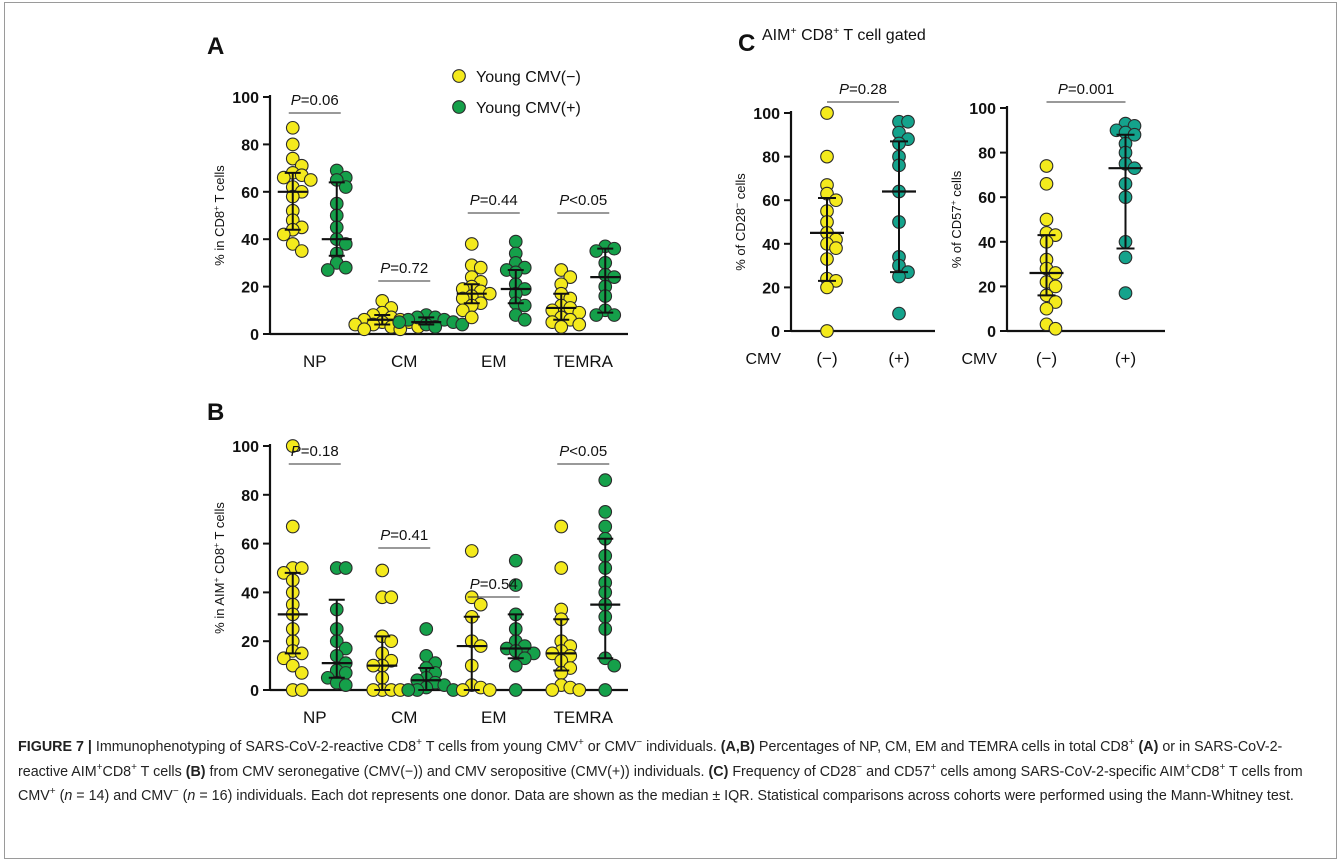 This screenshot has height=862, width=1341. Describe the element at coordinates (763, 359) in the screenshot. I see `x-prefix-label: CMV` at that location.